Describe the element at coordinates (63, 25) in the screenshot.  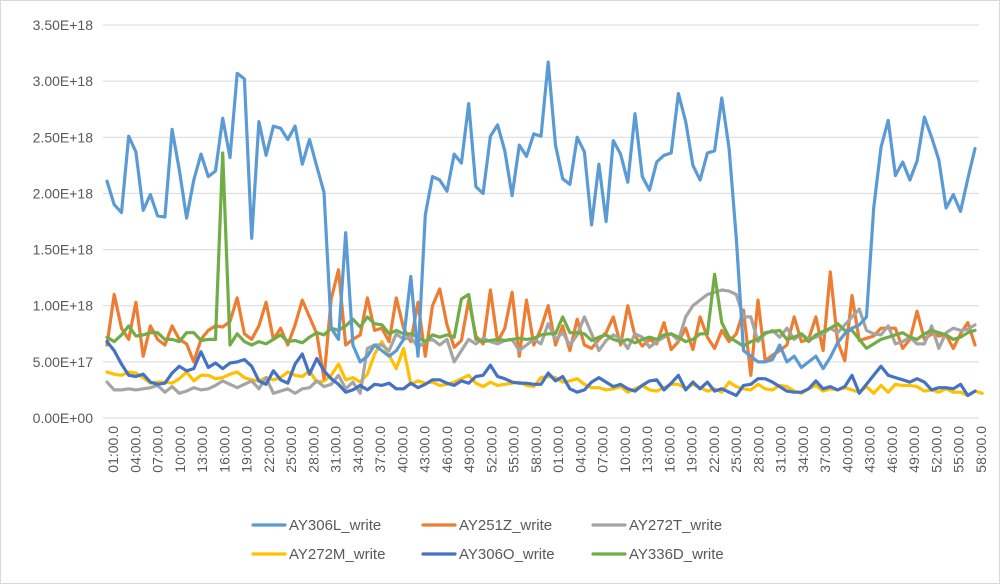
I see `y-tick-label: 3.50E+18` at that location.